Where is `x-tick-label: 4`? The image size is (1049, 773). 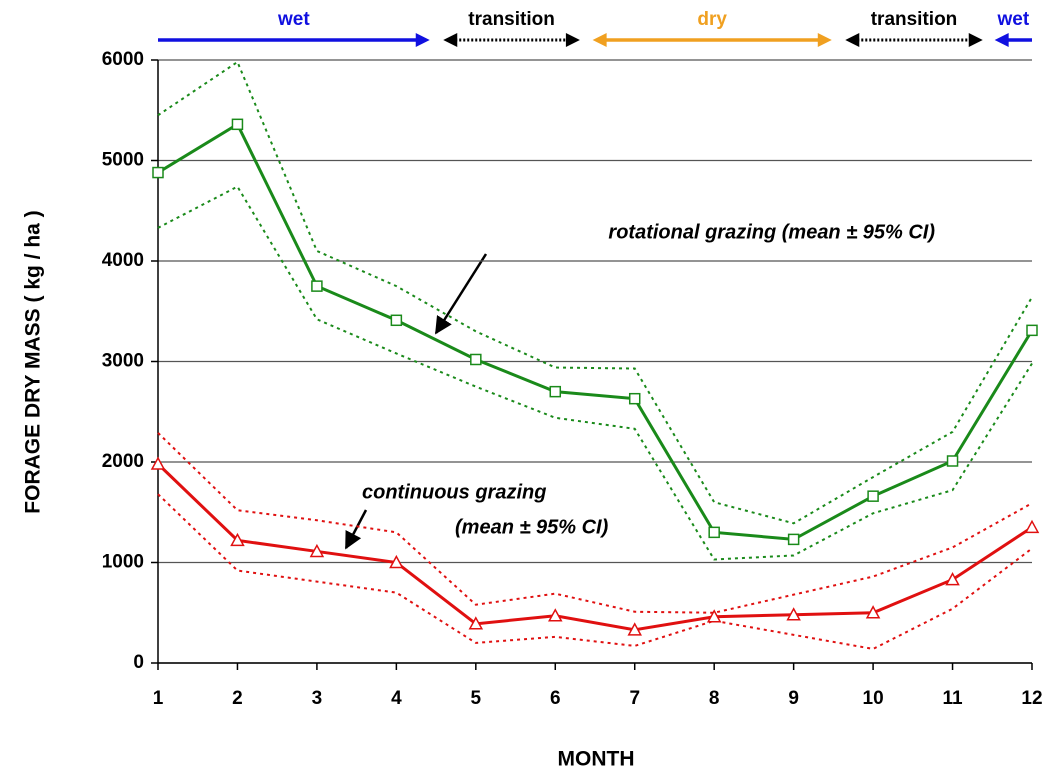 x-tick-label: 4 is located at coordinates (396, 698).